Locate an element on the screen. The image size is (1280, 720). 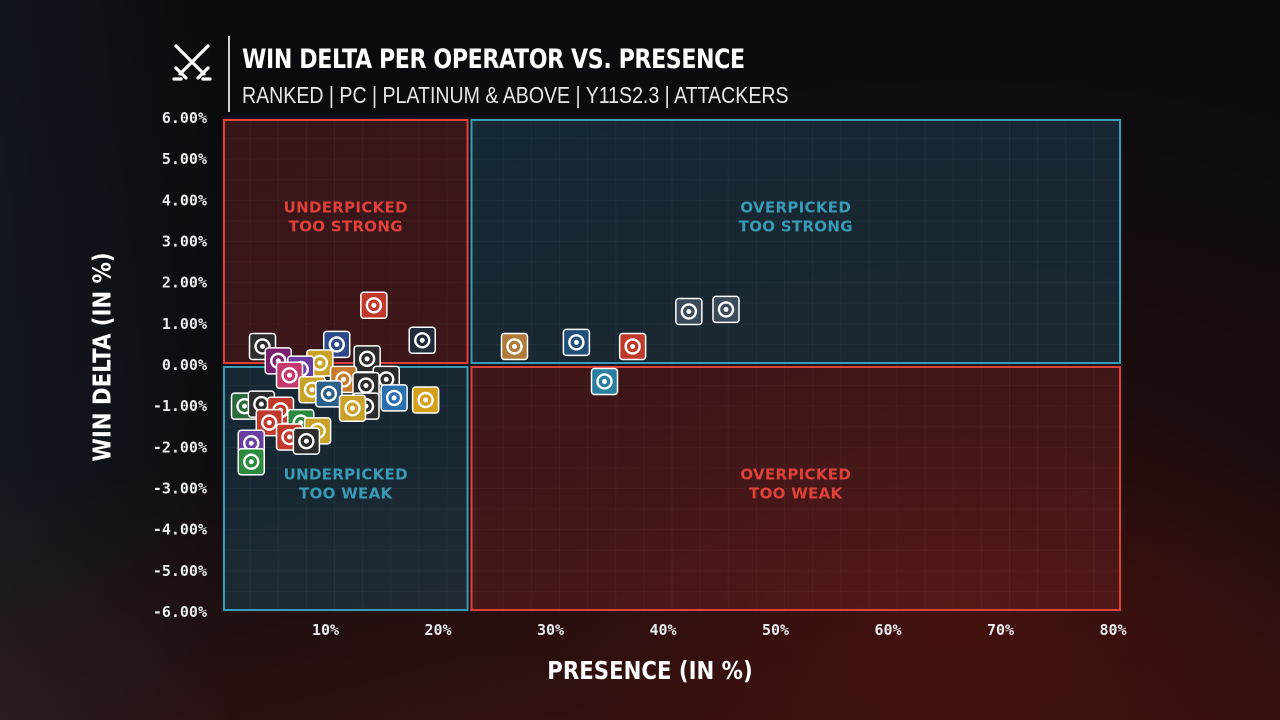
y-tick-label: -4.00% is located at coordinates (180, 530).